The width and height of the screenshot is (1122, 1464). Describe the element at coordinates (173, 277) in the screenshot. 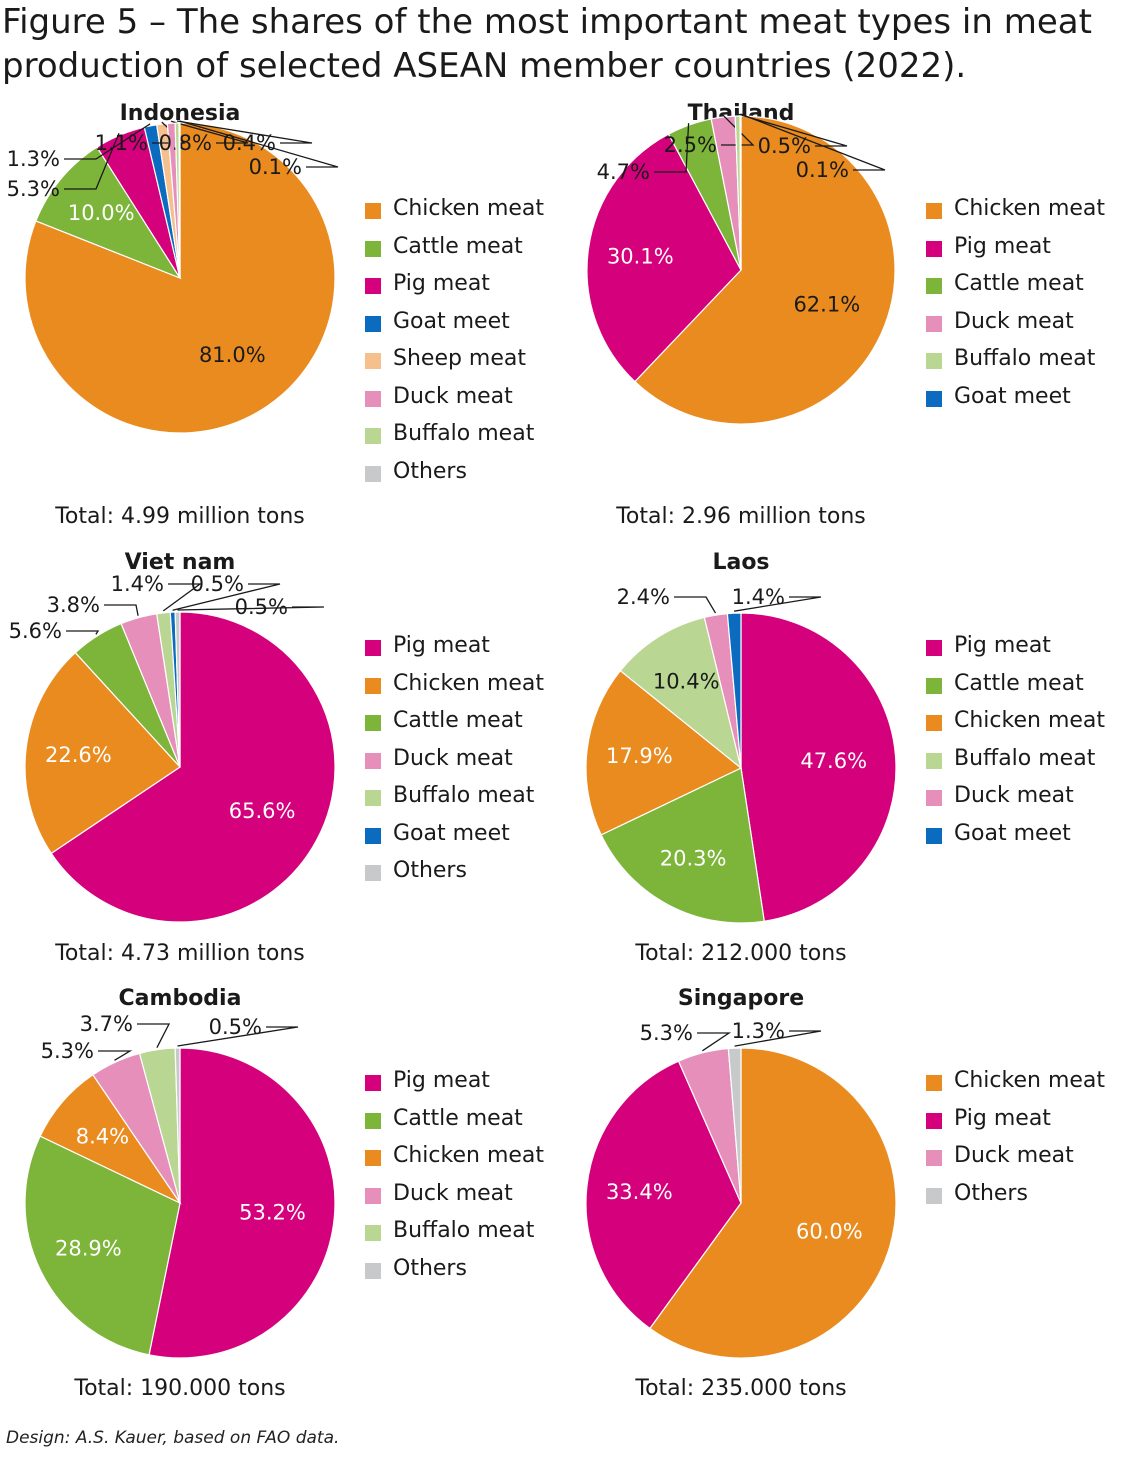

I see `pie-chart: 81.0% 10.0% 5.3% 1.3% 1.1% 0.8% 0.4%0.1%` at that location.